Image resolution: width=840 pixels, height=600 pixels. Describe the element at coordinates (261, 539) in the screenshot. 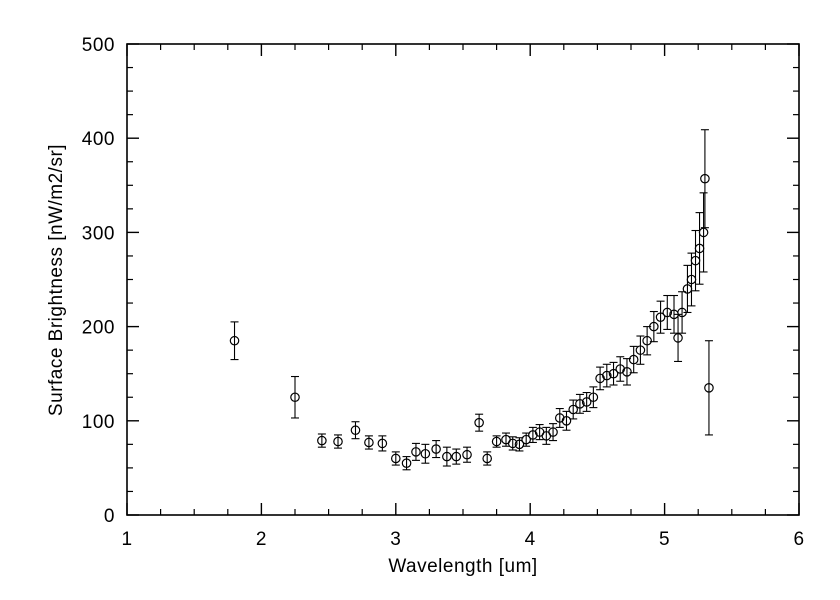

I see `x-tick-label: 2` at that location.